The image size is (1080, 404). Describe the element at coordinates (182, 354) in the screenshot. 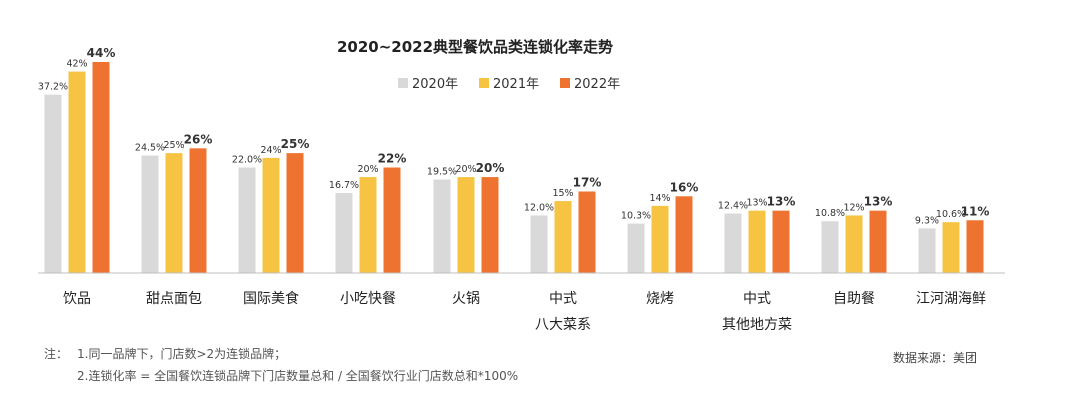

I see `note-line-1: 1.同一品牌下，门店数>2为连锁品牌；` at that location.